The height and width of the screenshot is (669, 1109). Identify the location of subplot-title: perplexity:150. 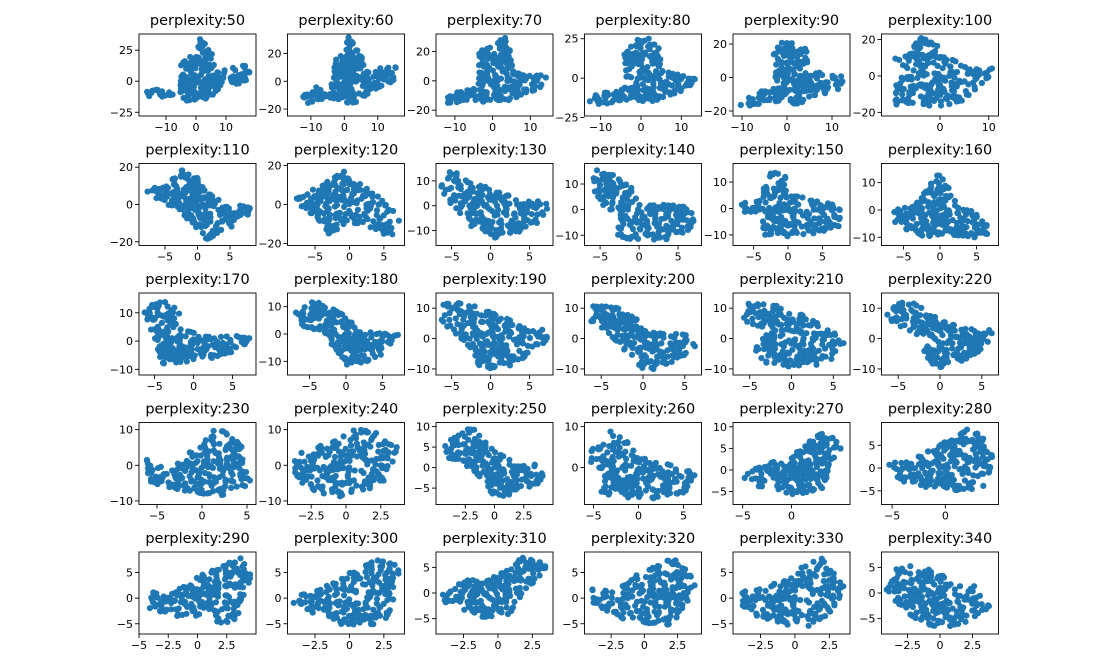
(791, 151).